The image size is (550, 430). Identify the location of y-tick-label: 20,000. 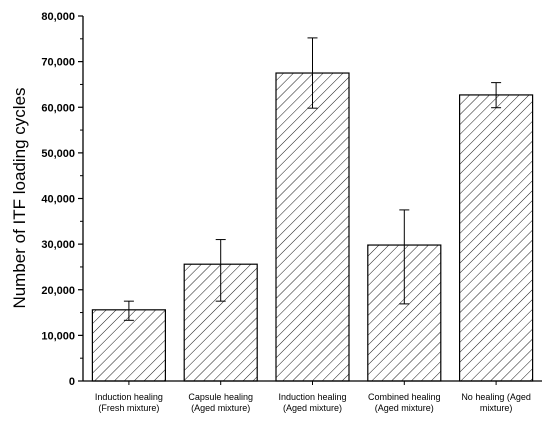
(58, 291).